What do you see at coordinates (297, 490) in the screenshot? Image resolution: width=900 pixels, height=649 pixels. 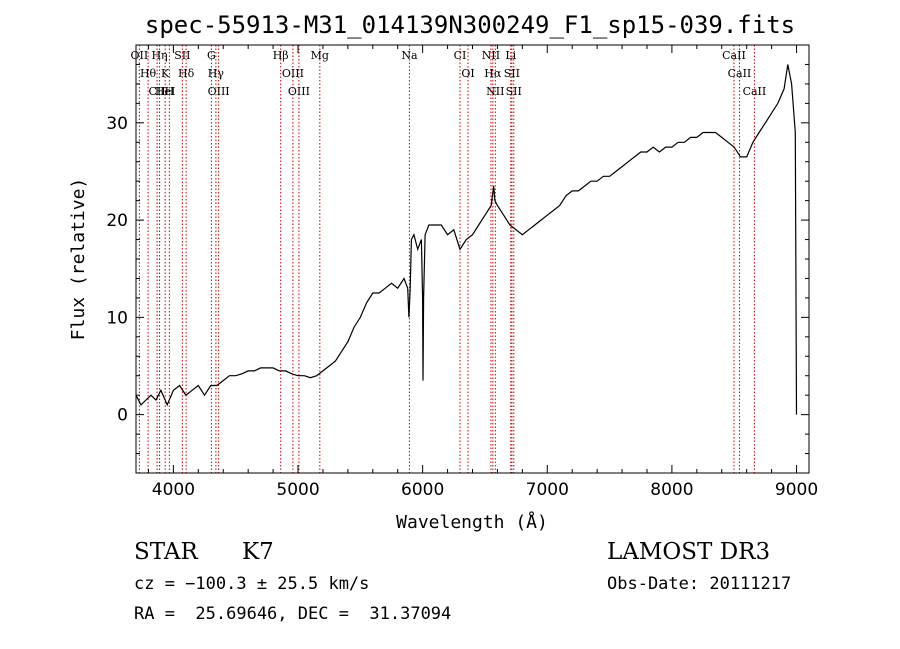 I see `x-tick-label-1: 5000` at bounding box center [297, 490].